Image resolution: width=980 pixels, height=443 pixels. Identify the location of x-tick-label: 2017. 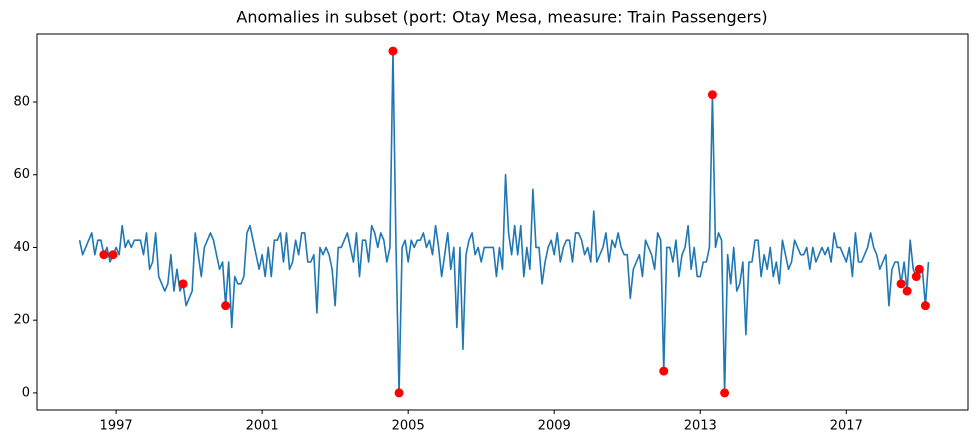
(846, 426).